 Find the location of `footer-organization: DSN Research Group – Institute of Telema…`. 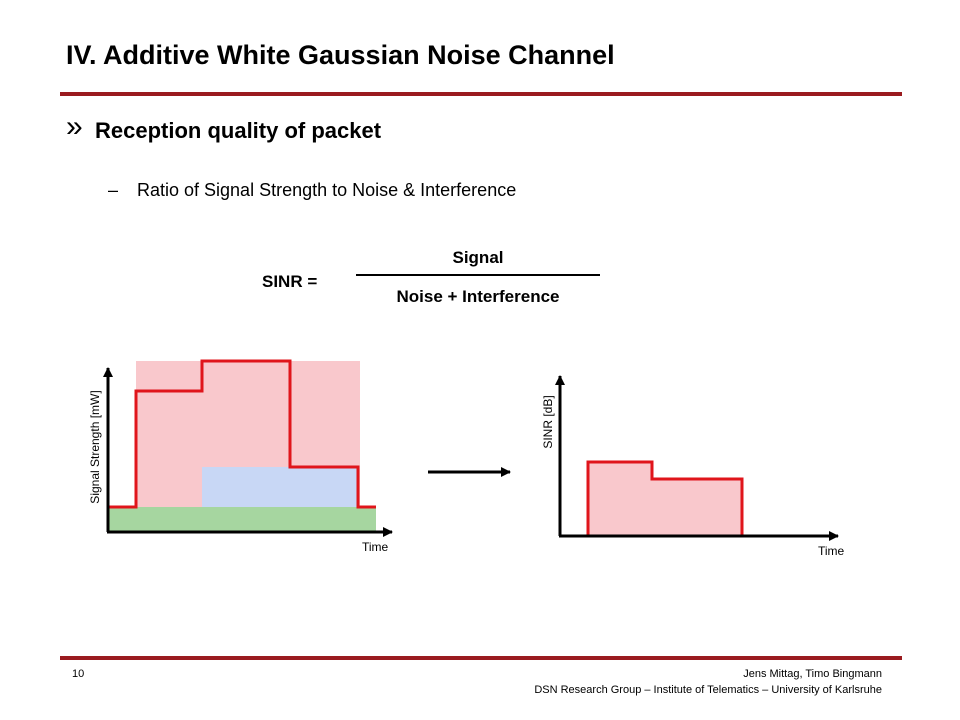

footer-organization: DSN Research Group – Institute of Telema… is located at coordinates (708, 690).